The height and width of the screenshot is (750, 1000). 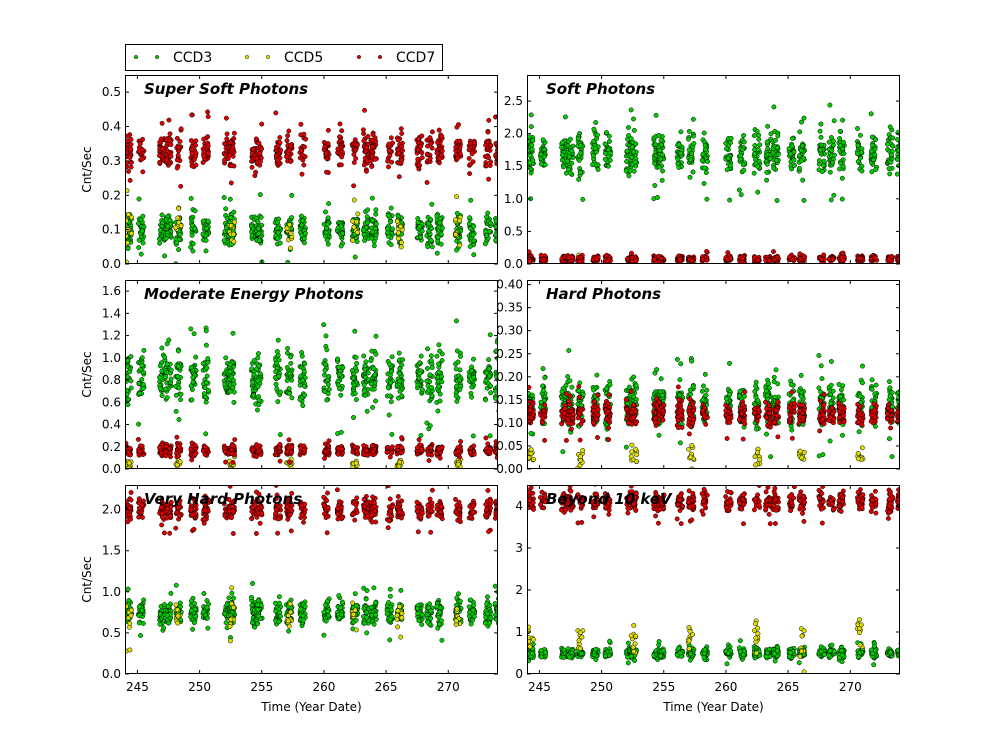 I want to click on y-tick-label: 0.3, so click(x=111, y=161).